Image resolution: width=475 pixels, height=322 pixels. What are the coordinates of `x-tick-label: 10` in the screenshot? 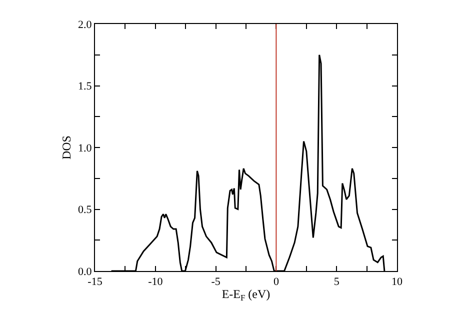 It's located at (397, 282).